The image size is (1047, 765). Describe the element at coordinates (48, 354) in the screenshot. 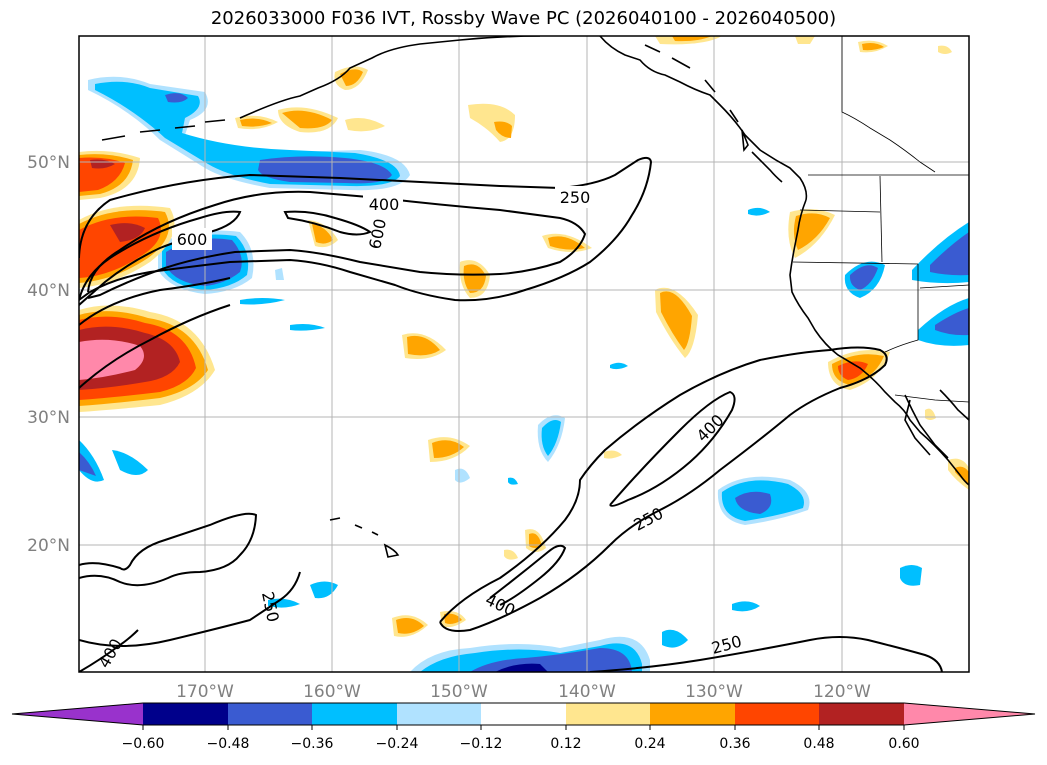

I see `latitude-axis-labels: 50°N 40°N 30°N 20°N` at that location.